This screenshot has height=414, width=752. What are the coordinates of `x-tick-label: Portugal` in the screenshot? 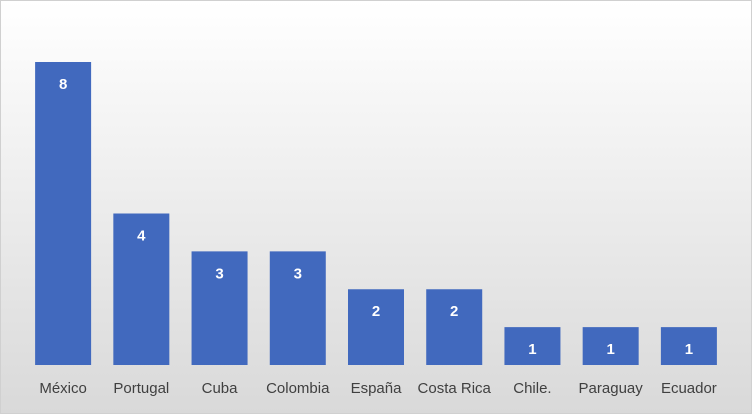 It's located at (141, 388).